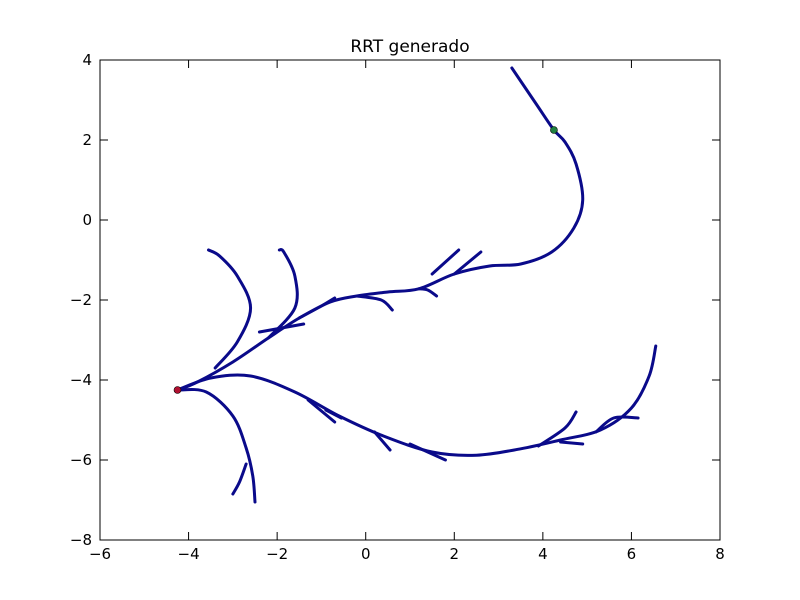  What do you see at coordinates (409, 47) in the screenshot?
I see `chart-title: RRT generado` at bounding box center [409, 47].